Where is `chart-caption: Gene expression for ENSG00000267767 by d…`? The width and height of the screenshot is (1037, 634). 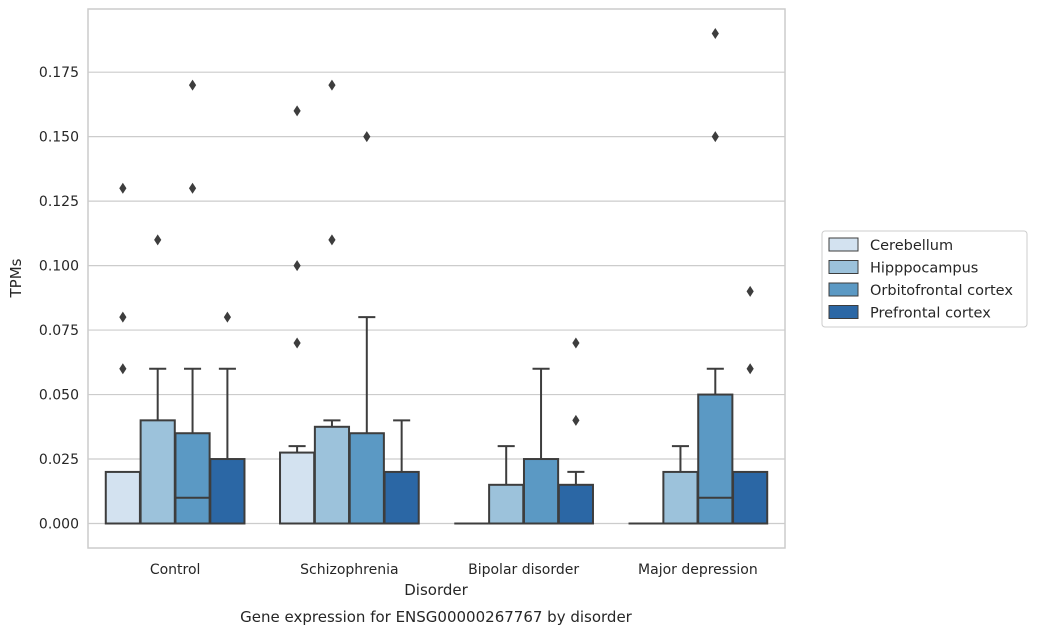
chart-caption: Gene expression for ENSG00000267767 by d… is located at coordinates (436, 617).